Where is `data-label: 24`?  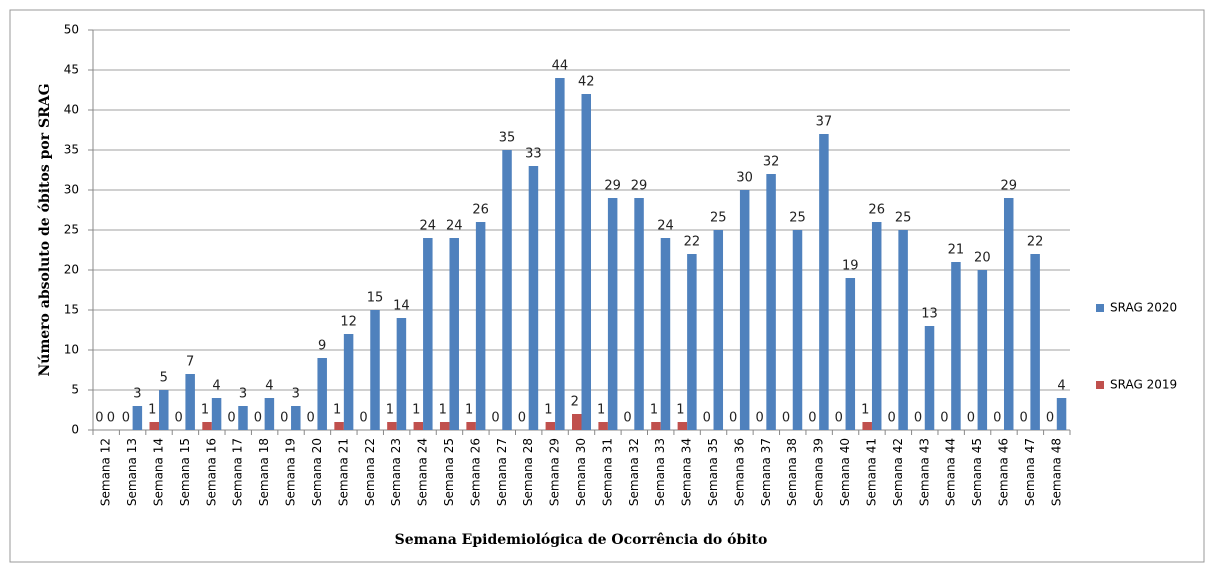 data-label: 24 is located at coordinates (428, 226).